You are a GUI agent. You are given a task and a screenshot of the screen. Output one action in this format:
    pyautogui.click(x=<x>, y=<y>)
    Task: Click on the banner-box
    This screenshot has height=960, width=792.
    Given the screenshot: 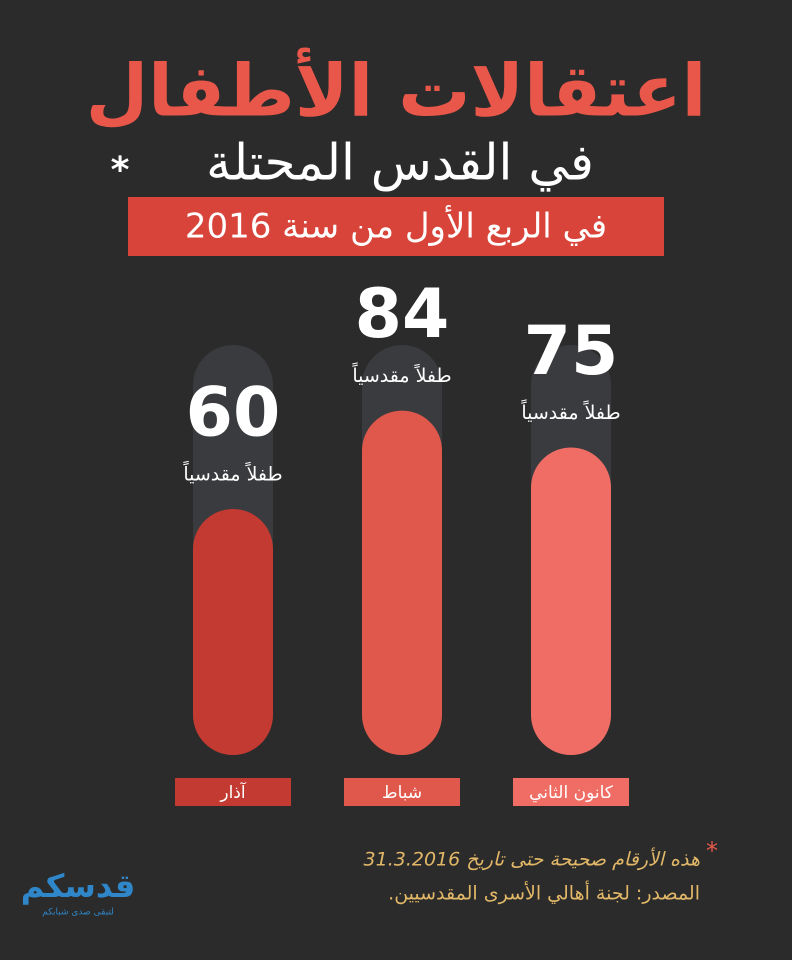 What is the action you would take?
    pyautogui.click(x=396, y=226)
    